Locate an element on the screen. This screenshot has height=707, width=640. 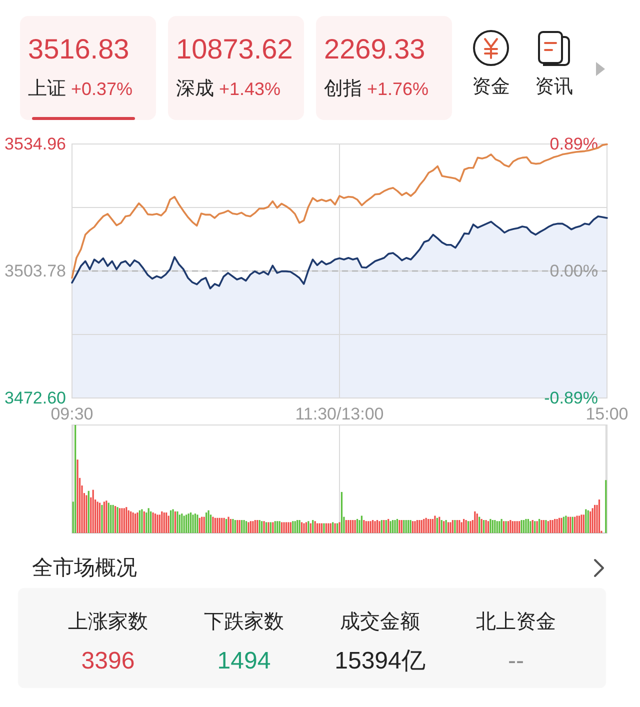
category-label: 成交金额 is located at coordinates (380, 622).